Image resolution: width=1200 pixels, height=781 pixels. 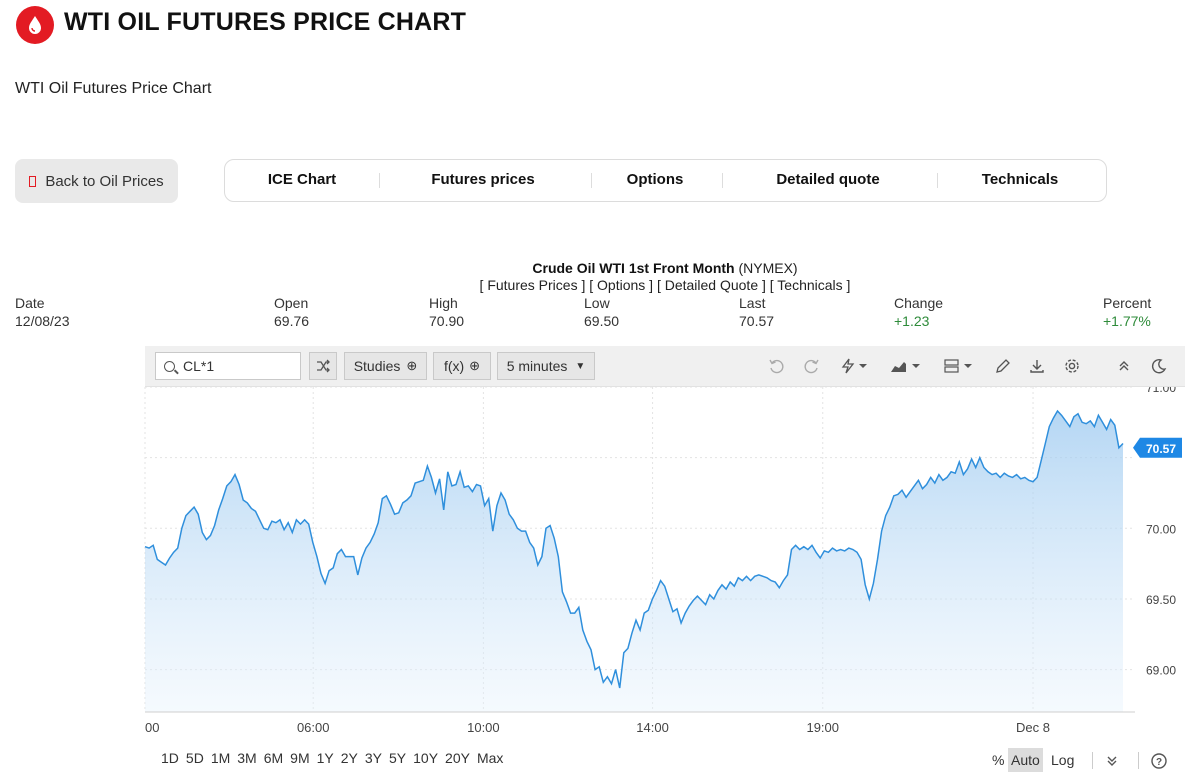 What do you see at coordinates (1159, 366) in the screenshot?
I see `moon-icon` at bounding box center [1159, 366].